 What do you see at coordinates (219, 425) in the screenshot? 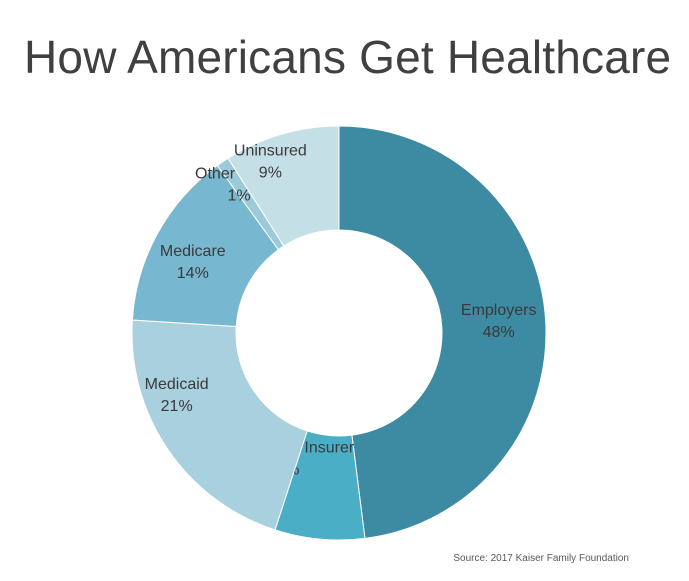
I see `slice-medicaid` at bounding box center [219, 425].